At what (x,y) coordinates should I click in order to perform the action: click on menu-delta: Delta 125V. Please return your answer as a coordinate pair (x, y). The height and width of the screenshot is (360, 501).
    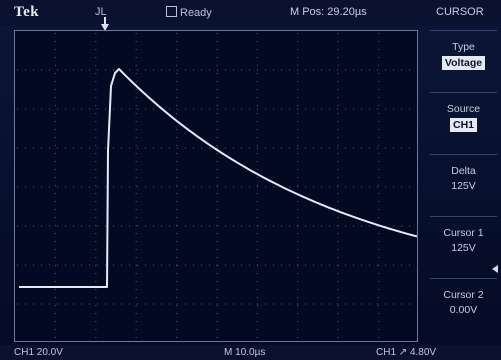
    Looking at the image, I should click on (463, 184).